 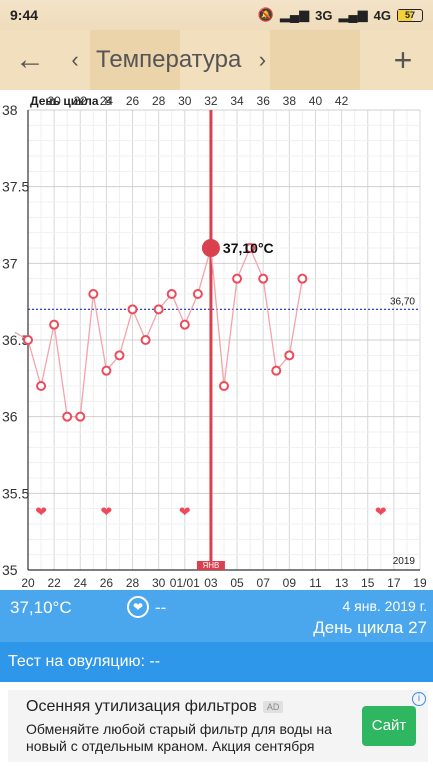 What do you see at coordinates (141, 706) in the screenshot?
I see `ad-title-text: Осенняя утилизация фильтров` at bounding box center [141, 706].